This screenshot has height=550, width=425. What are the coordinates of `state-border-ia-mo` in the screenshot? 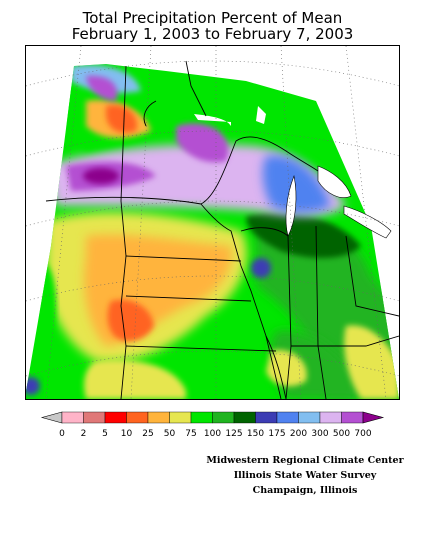 It's located at (188, 298).